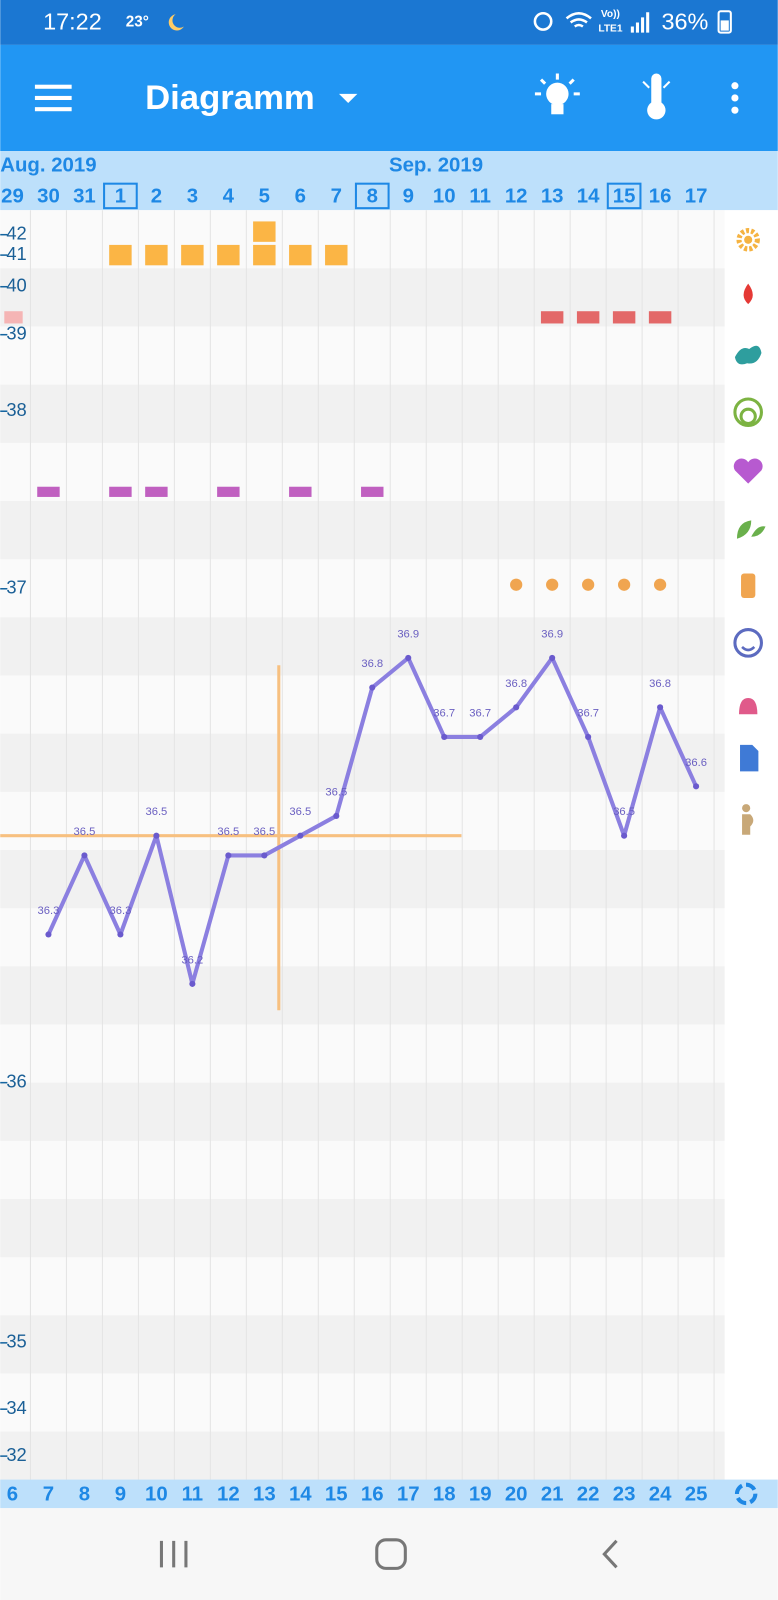  I want to click on y-tick-label: 34, so click(16, 1407).